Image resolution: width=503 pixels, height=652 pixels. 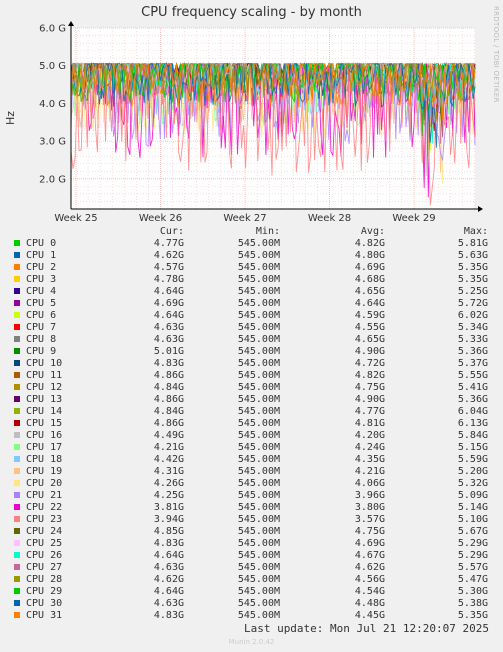 I want to click on legend-series-name: CPU 4, so click(x=41, y=291).